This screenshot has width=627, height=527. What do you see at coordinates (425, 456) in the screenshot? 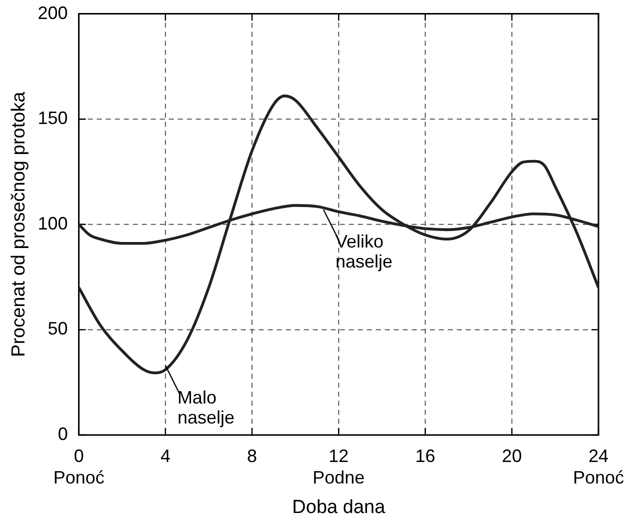
I see `x-tick-label: 16` at bounding box center [425, 456].